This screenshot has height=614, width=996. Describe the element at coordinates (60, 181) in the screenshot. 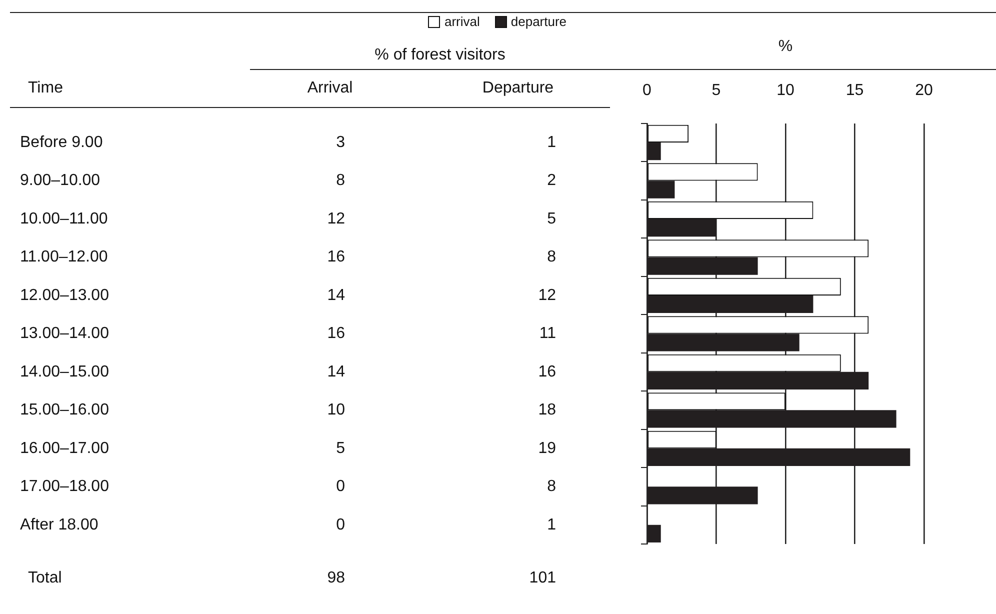

I see `y-tick-label: 9.00–10.00` at that location.